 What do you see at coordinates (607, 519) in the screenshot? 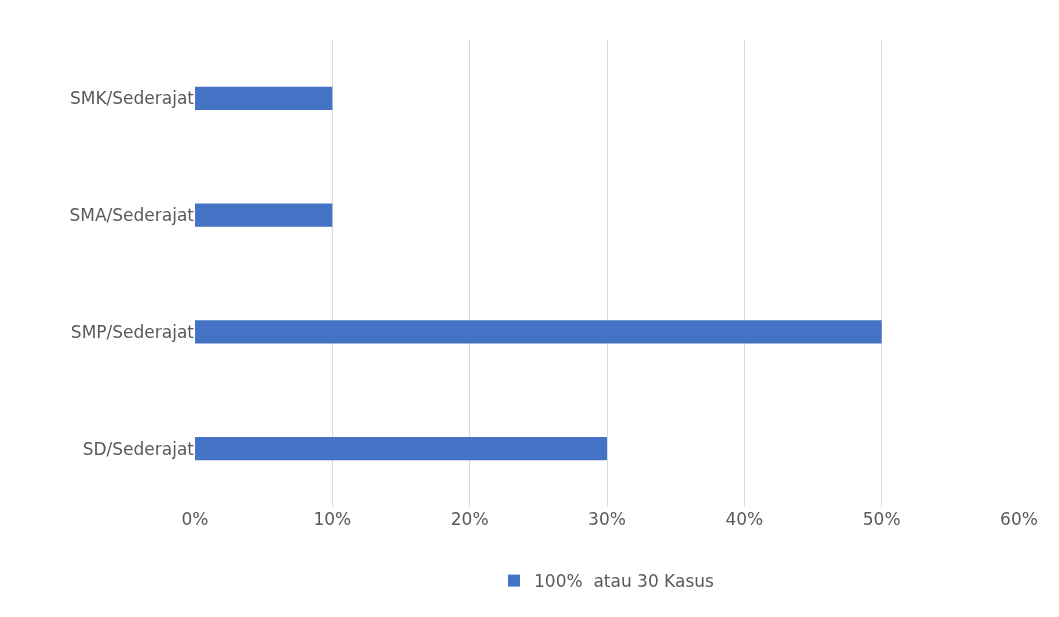
I see `x-tick-label: 30%` at bounding box center [607, 519].